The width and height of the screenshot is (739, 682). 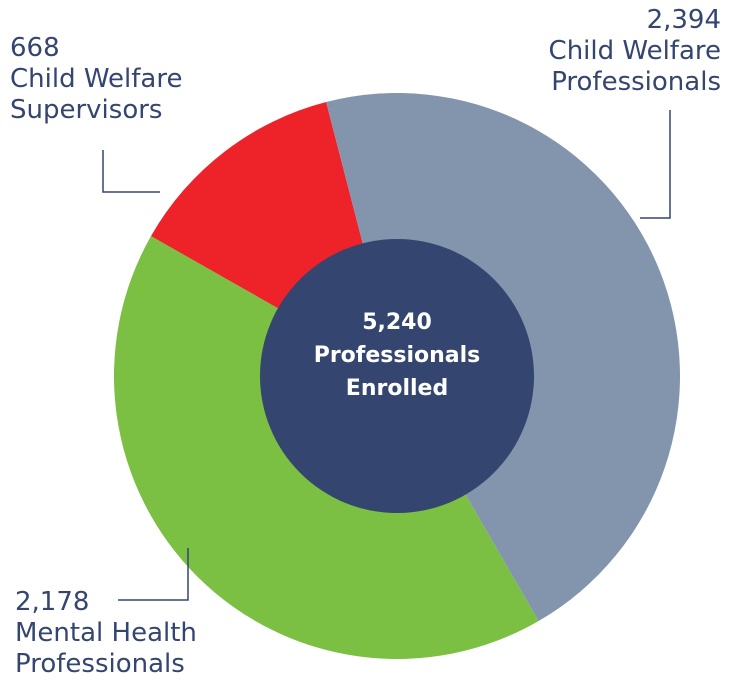 What do you see at coordinates (683, 20) in the screenshot?
I see `value-label: 2,394` at bounding box center [683, 20].